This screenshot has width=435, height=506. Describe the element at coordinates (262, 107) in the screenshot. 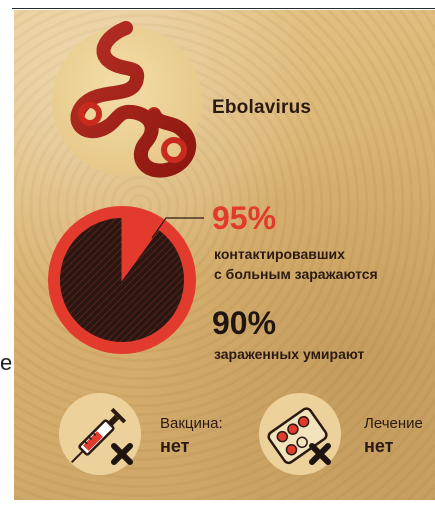

I see `virus-name: Ebolavirus` at that location.